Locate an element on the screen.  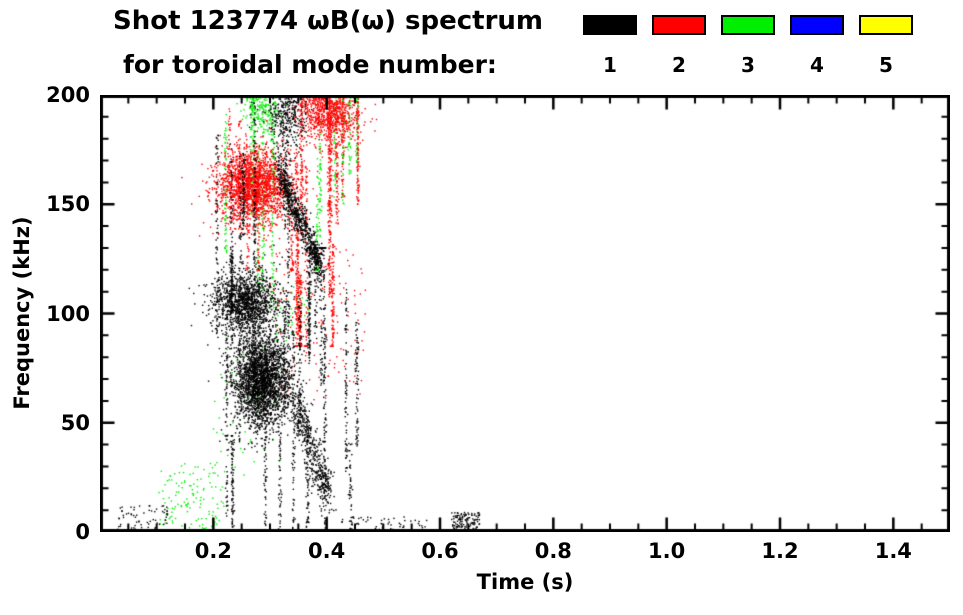
legend-mode-number: 1 is located at coordinates (610, 65).